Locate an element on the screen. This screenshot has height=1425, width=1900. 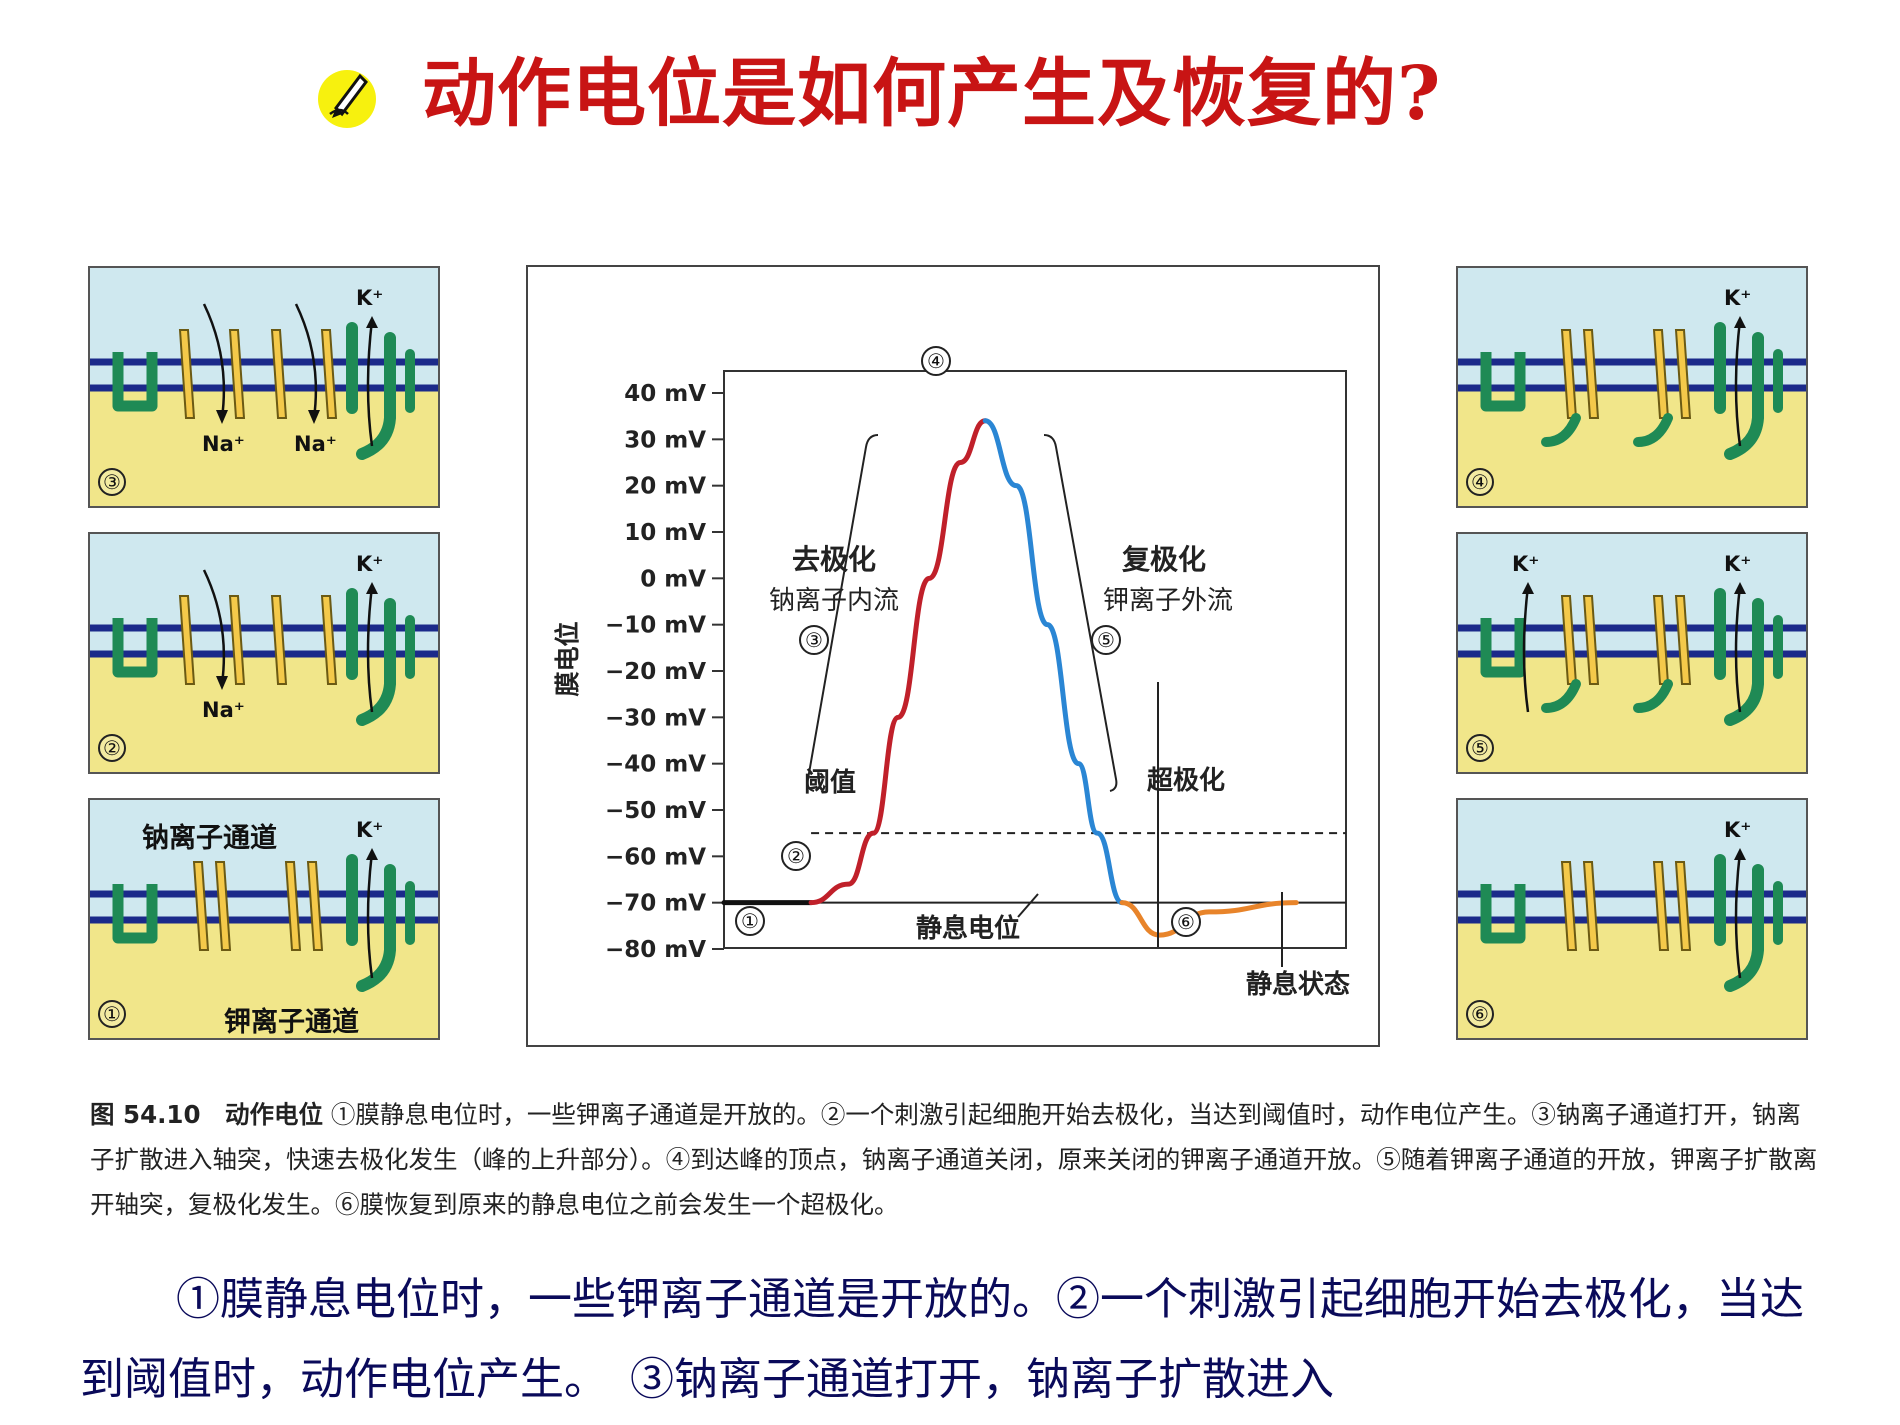
membrane-panel-5: ⑤ K⁺ K⁺ is located at coordinates (1632, 653).